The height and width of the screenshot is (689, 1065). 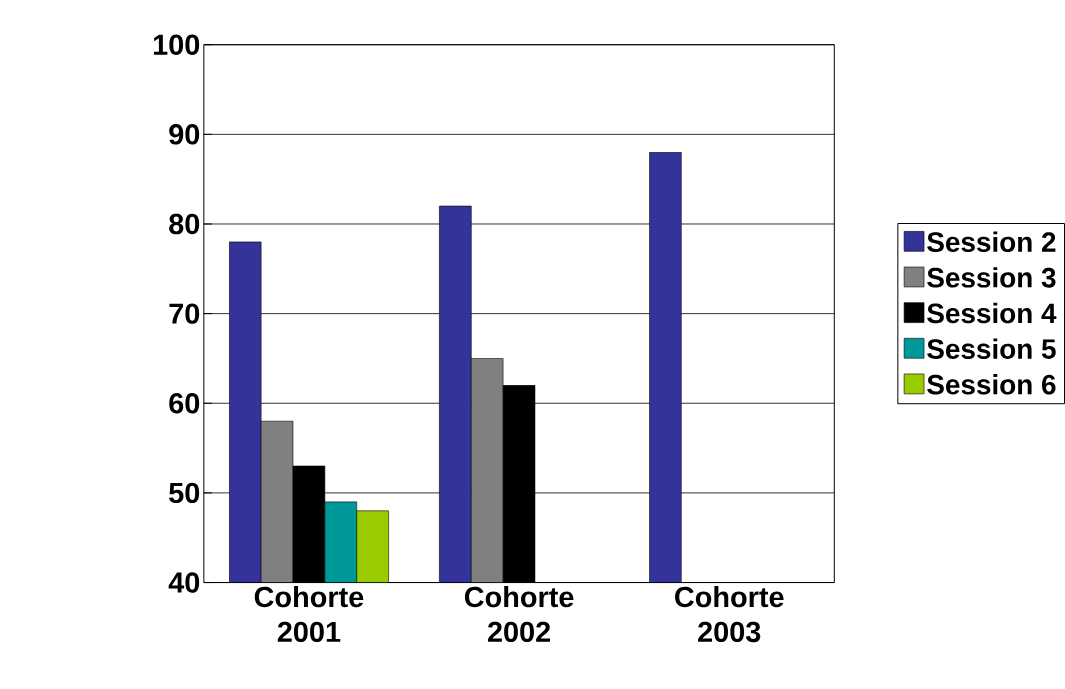 What do you see at coordinates (729, 614) in the screenshot?
I see `x-tick-label: Cohorte 2003` at bounding box center [729, 614].